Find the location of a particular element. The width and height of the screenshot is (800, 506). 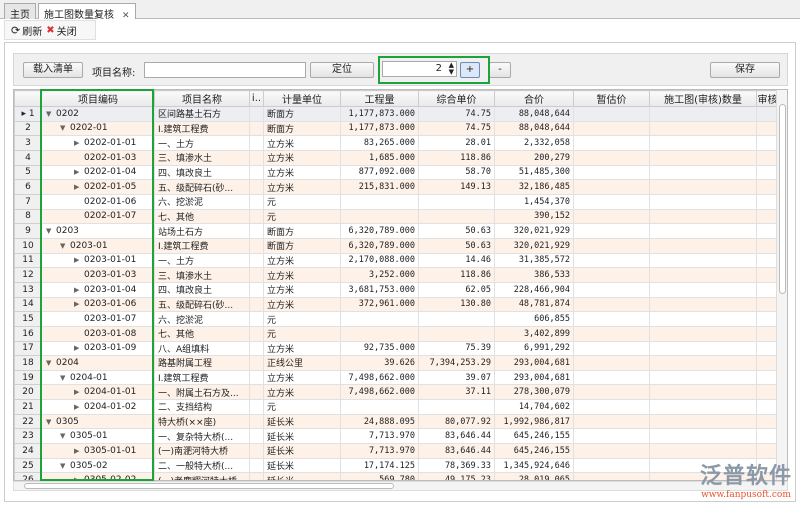

code-cell: 0203-01-07 is located at coordinates (98, 319).